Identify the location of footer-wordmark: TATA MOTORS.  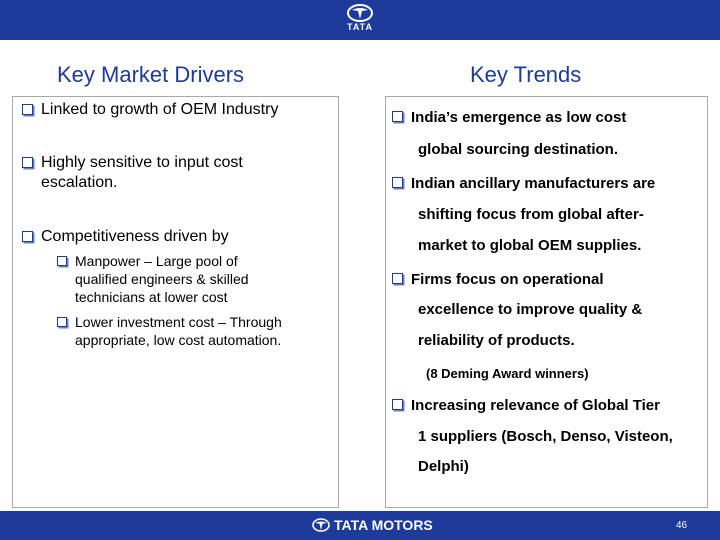
(383, 525).